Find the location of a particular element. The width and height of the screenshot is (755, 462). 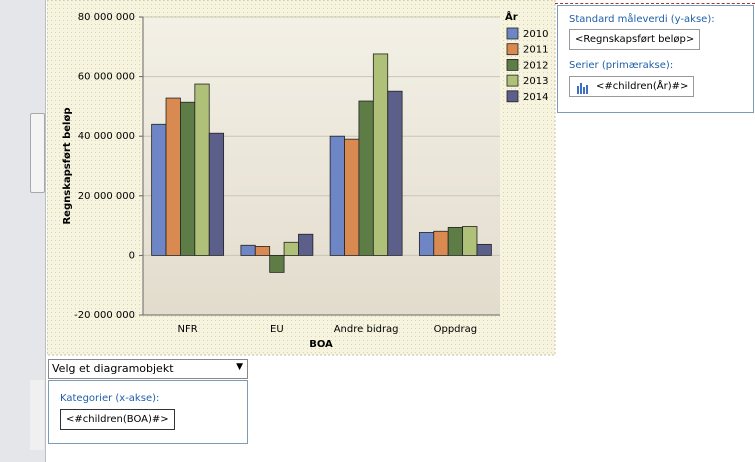

y-tick-label: 60 000 000 is located at coordinates (106, 77).